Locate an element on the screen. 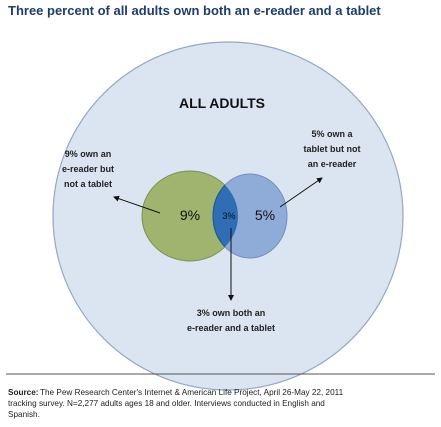  annotation-line: tablet but not is located at coordinates (332, 149).